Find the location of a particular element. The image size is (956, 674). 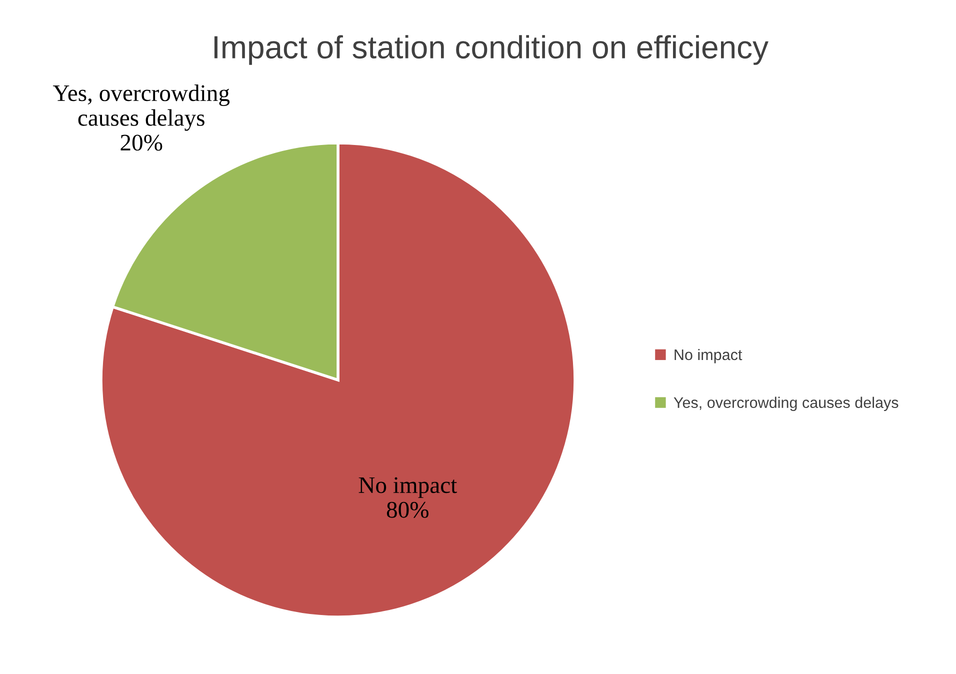

slice-label: Yes, overcrowding causes delays is located at coordinates (141, 107).